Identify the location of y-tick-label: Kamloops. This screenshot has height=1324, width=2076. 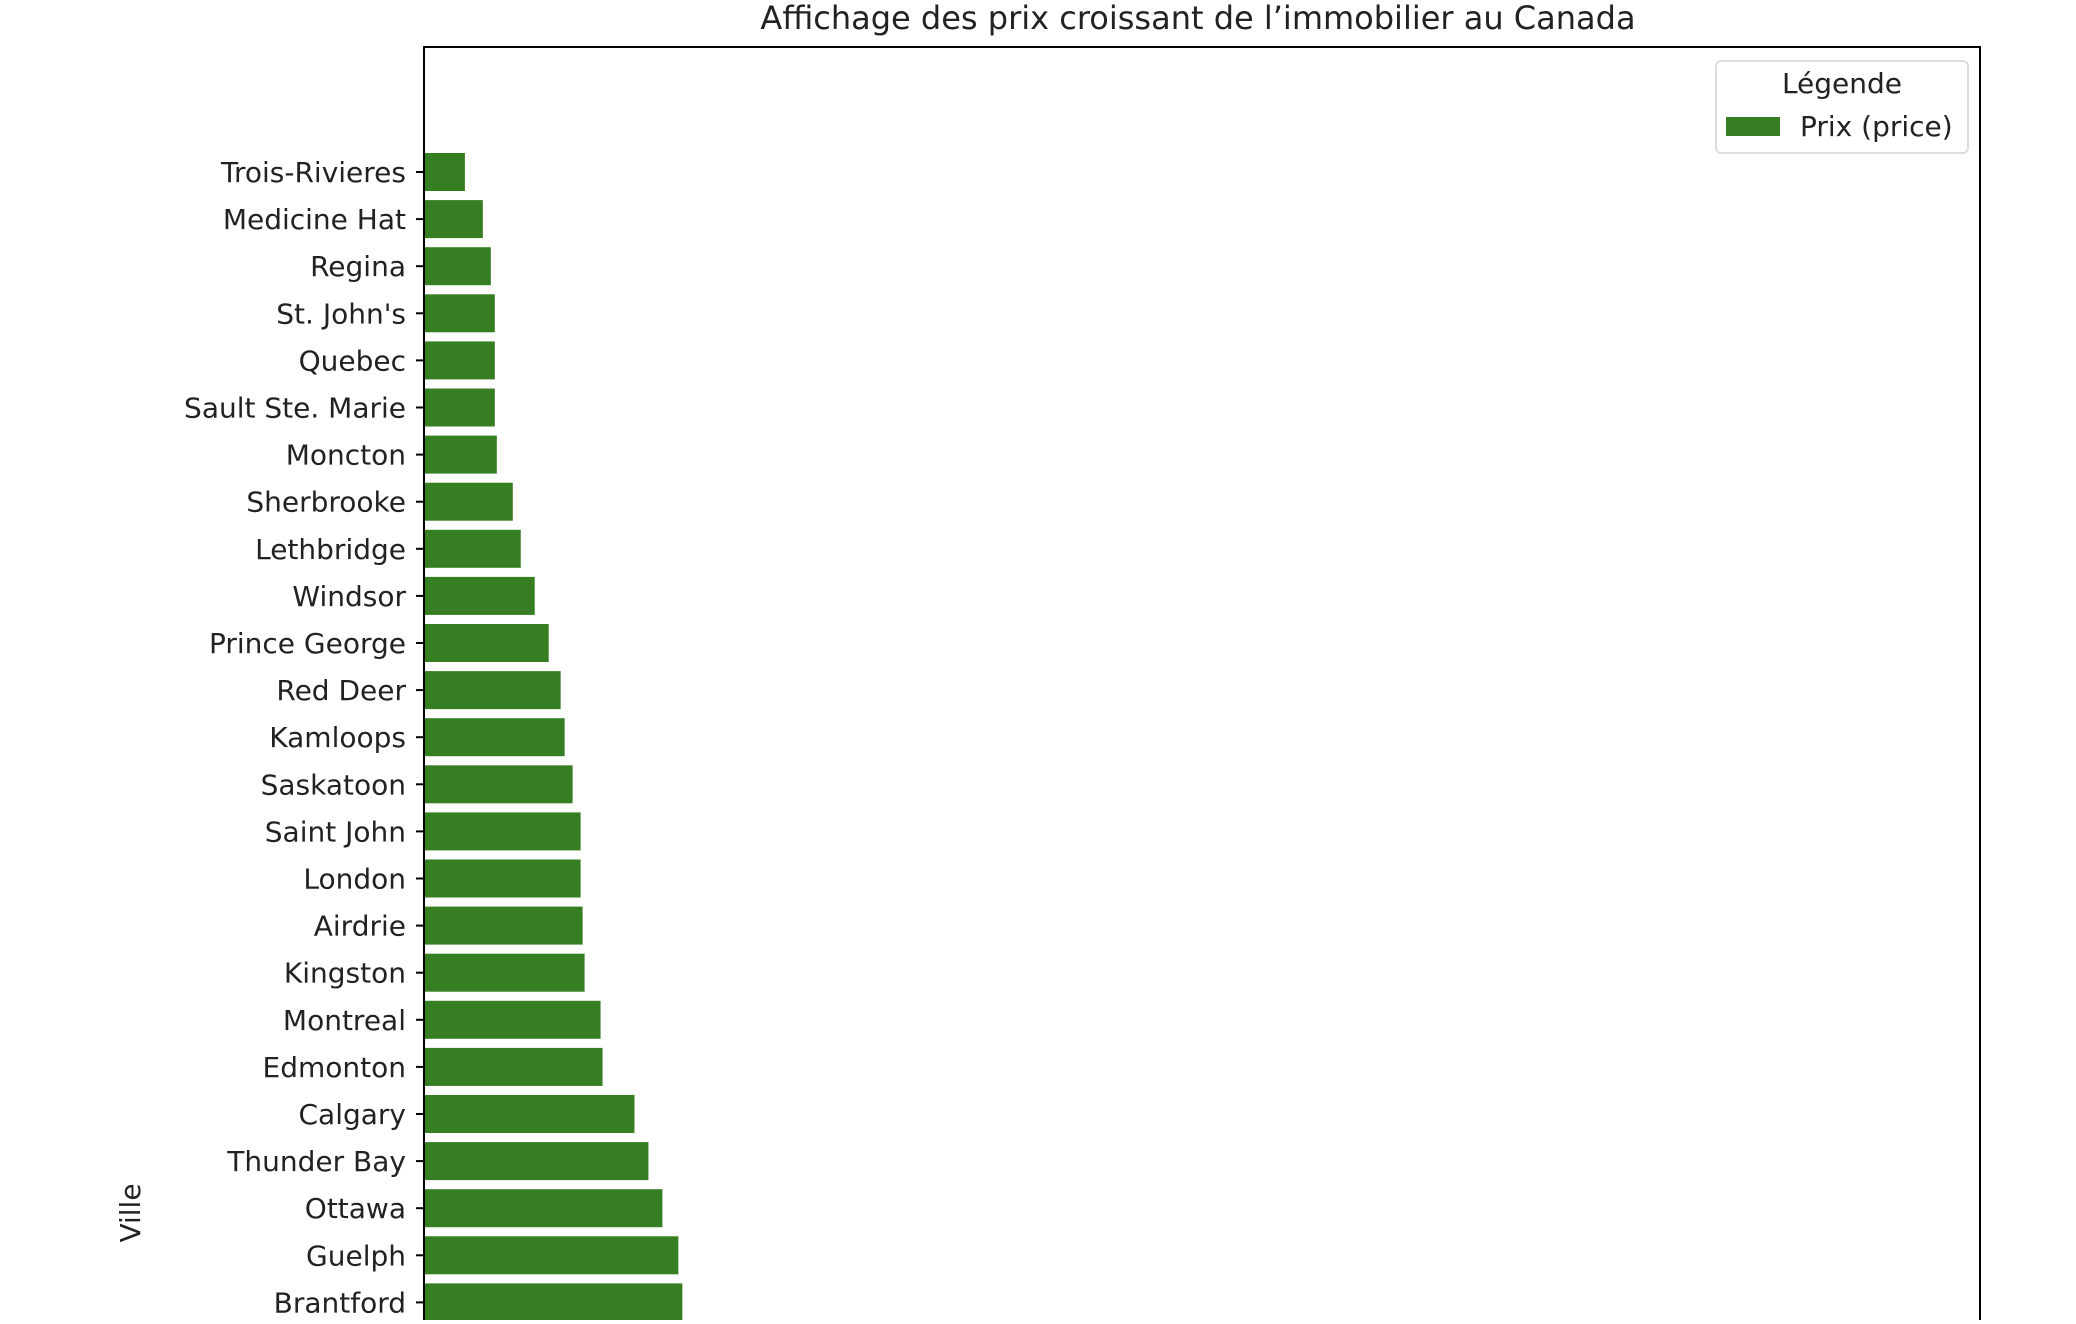
(337, 737).